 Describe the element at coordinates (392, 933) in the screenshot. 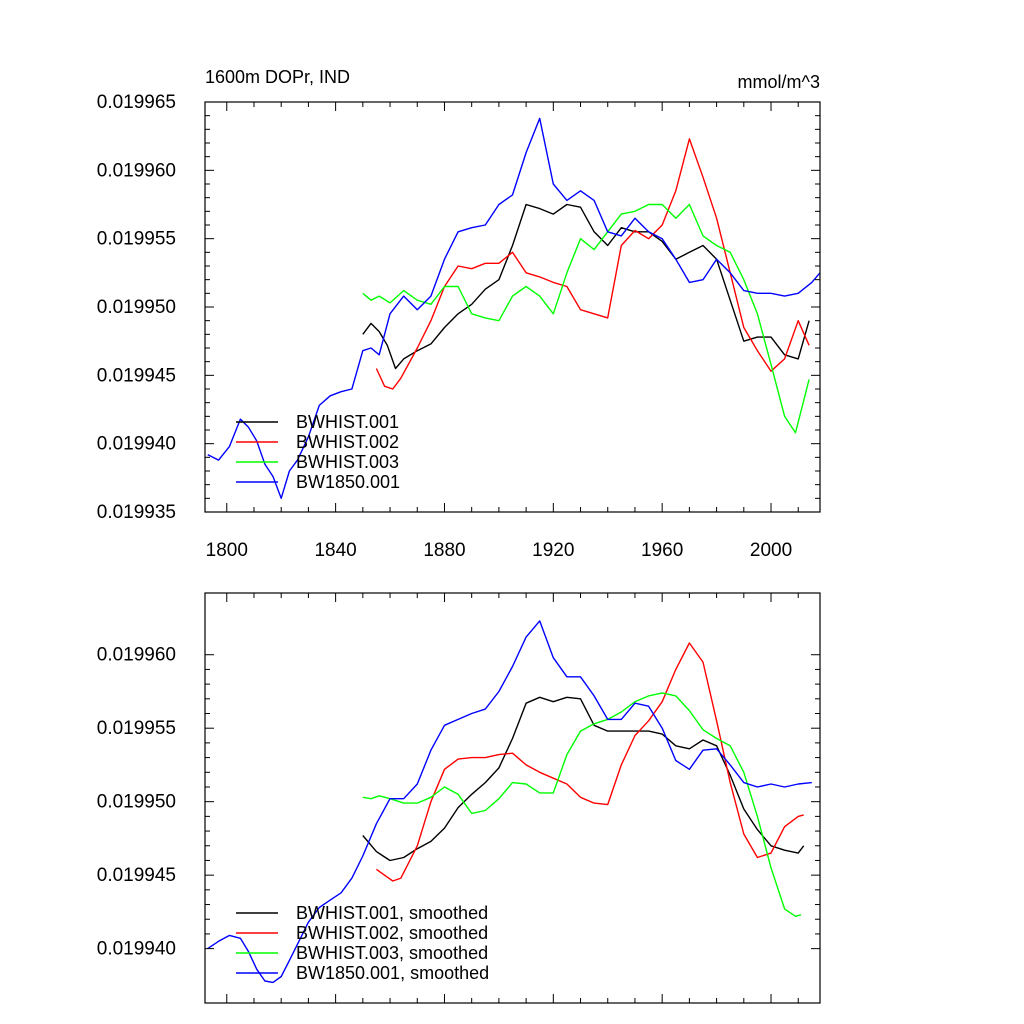

I see `legend-label-2: BWHIST.002, smoothed` at that location.